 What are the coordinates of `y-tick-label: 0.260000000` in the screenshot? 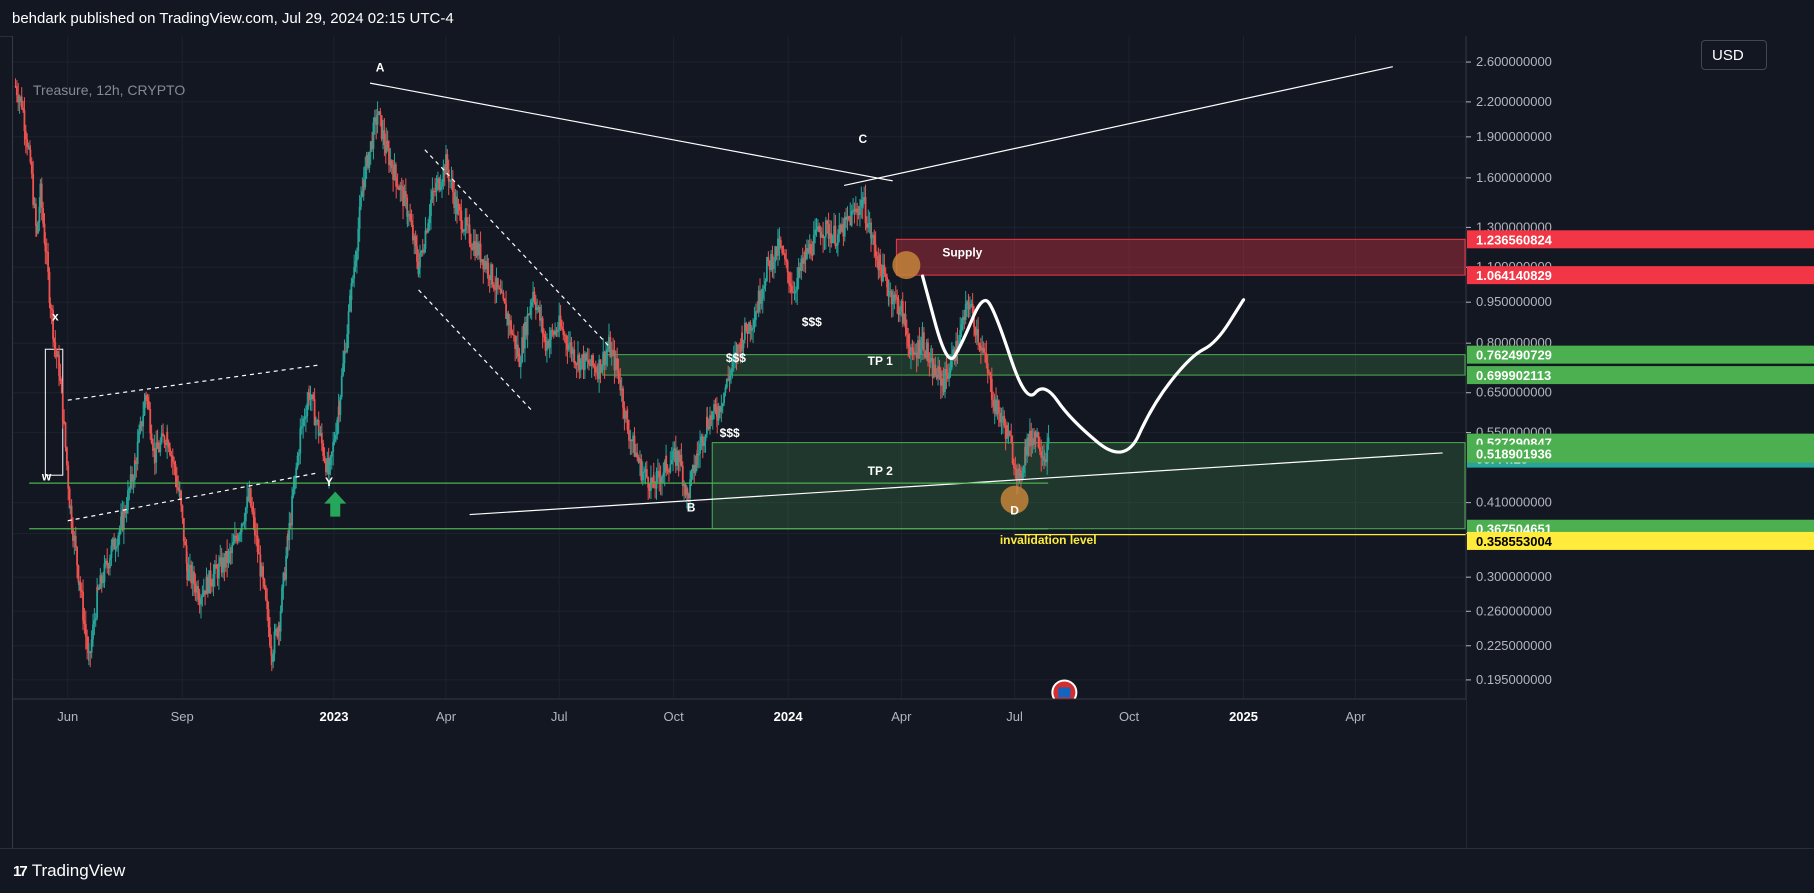 It's located at (1514, 610).